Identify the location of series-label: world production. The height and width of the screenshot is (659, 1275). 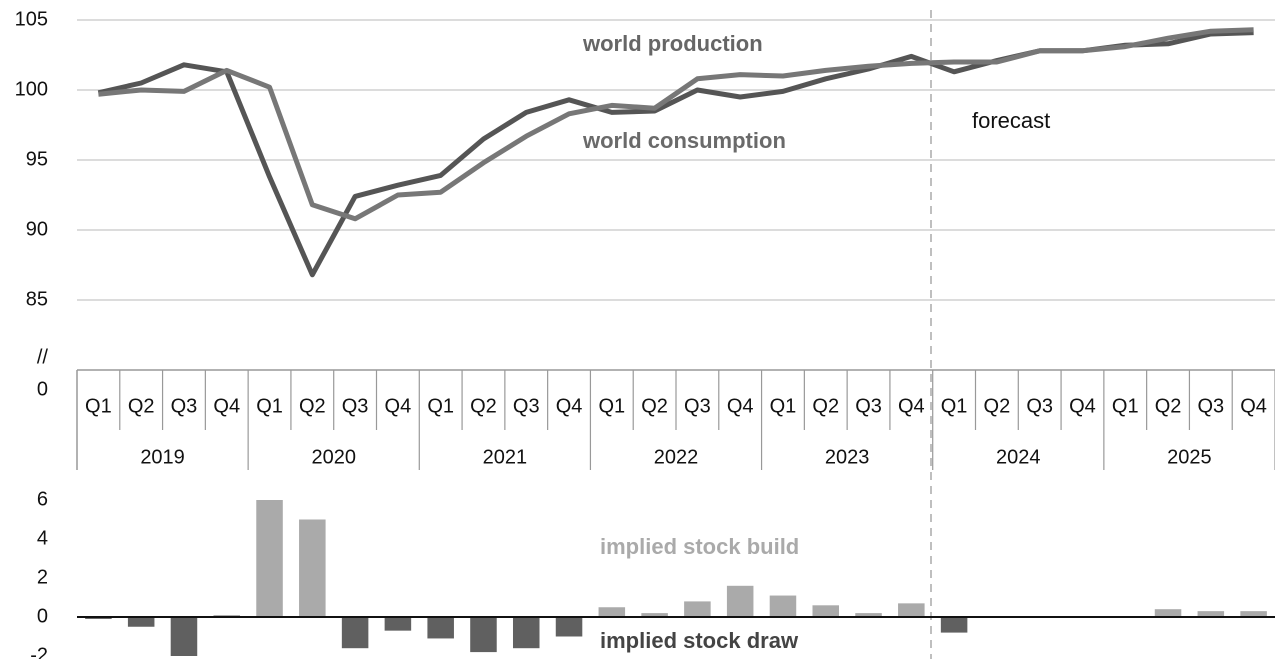
(672, 43).